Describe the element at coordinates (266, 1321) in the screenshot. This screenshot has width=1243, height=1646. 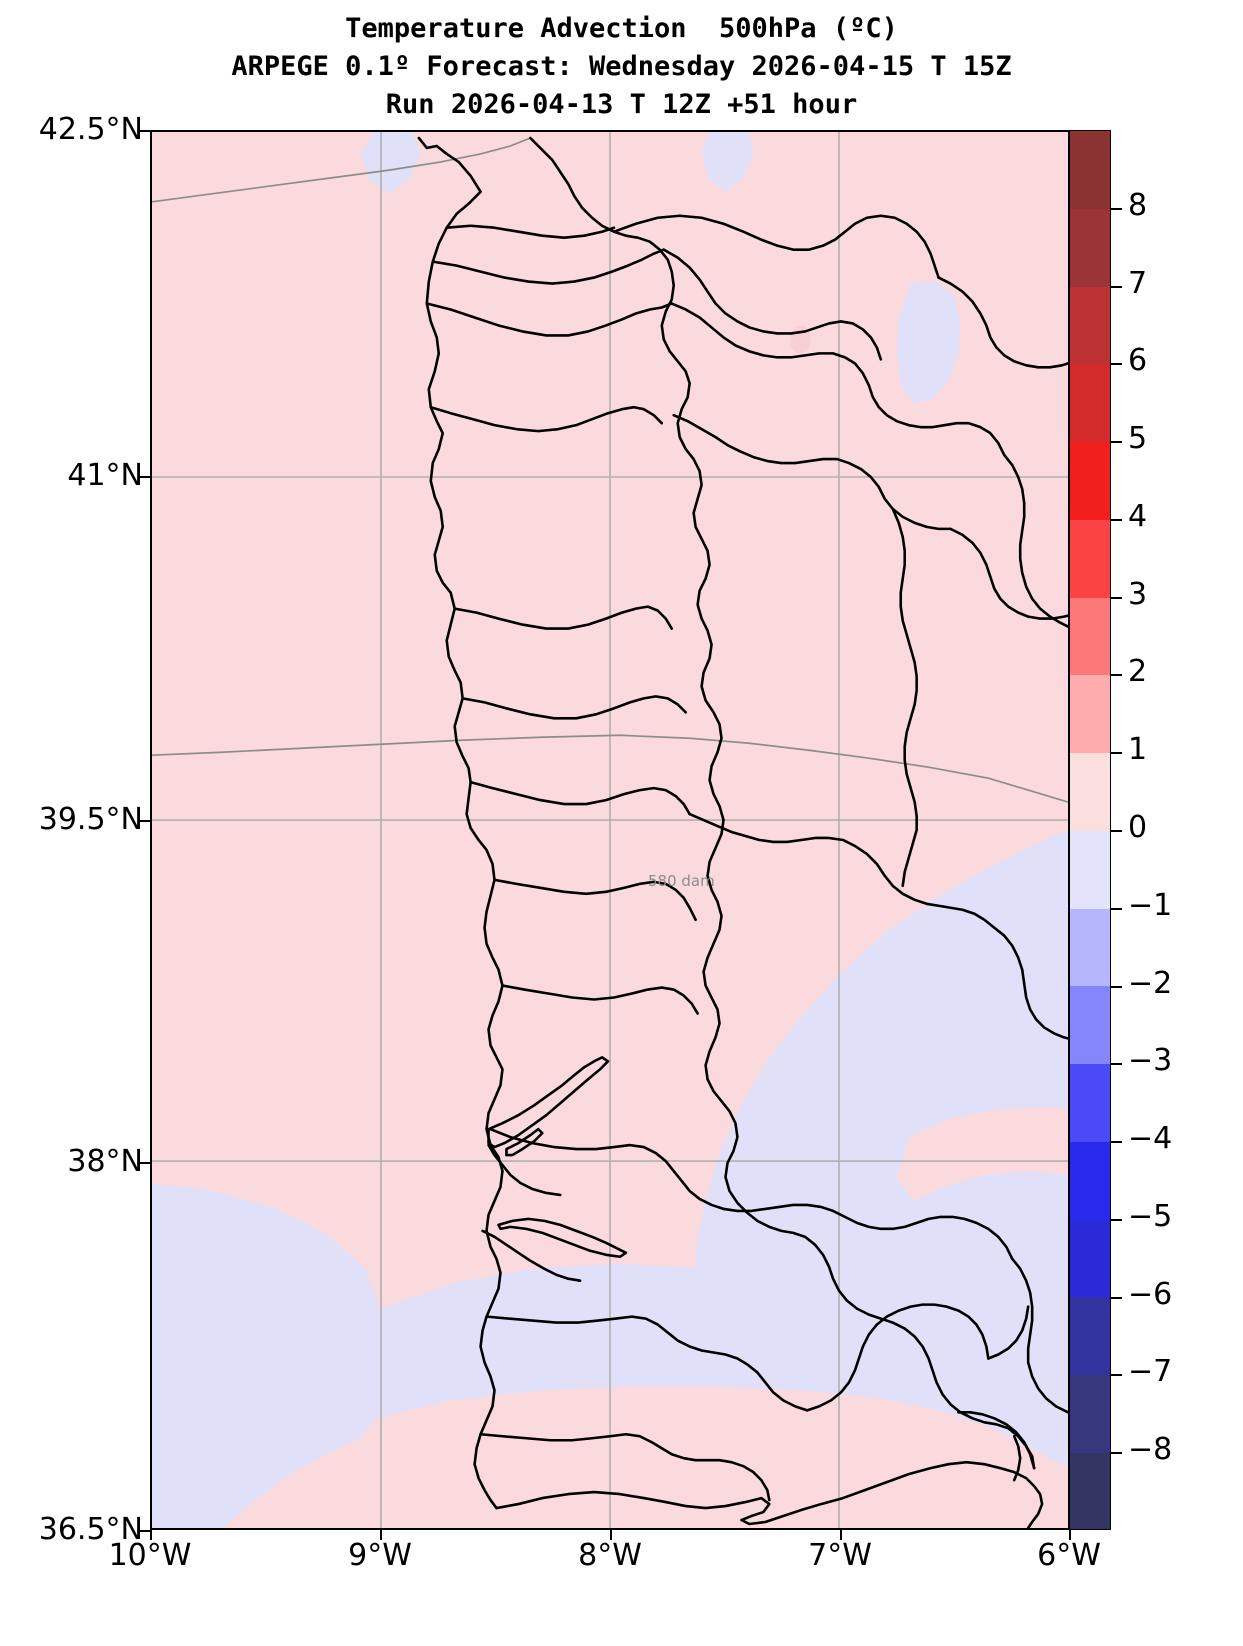
I see `advection-shading-cold-atlantic-sw` at that location.